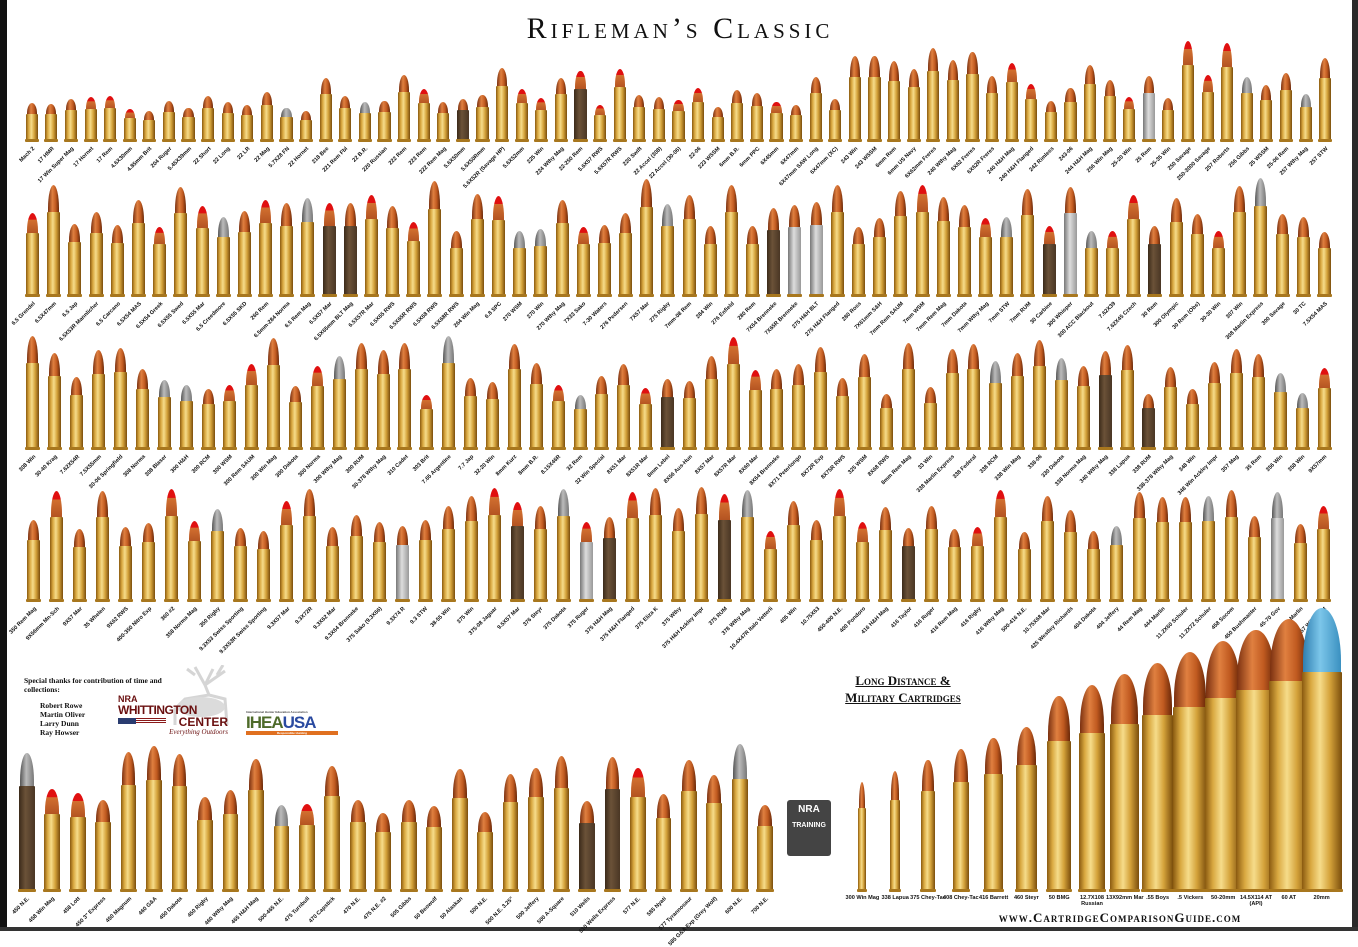  Describe the element at coordinates (352, 906) in the screenshot. I see `cartridge-label: 470 N.E.` at that location.